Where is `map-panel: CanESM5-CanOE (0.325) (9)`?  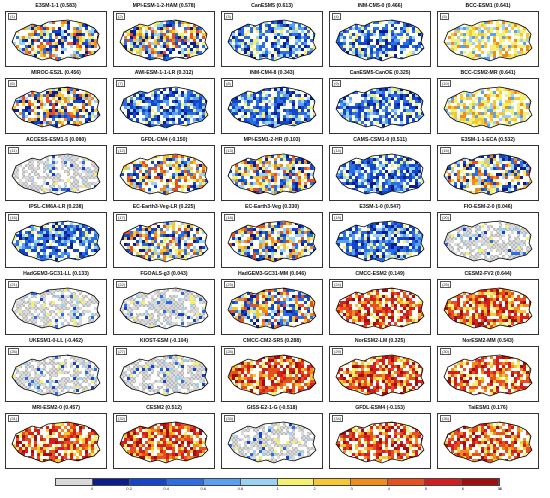 map-panel: CanESM5-CanOE (0.325) (9) is located at coordinates (380, 102).